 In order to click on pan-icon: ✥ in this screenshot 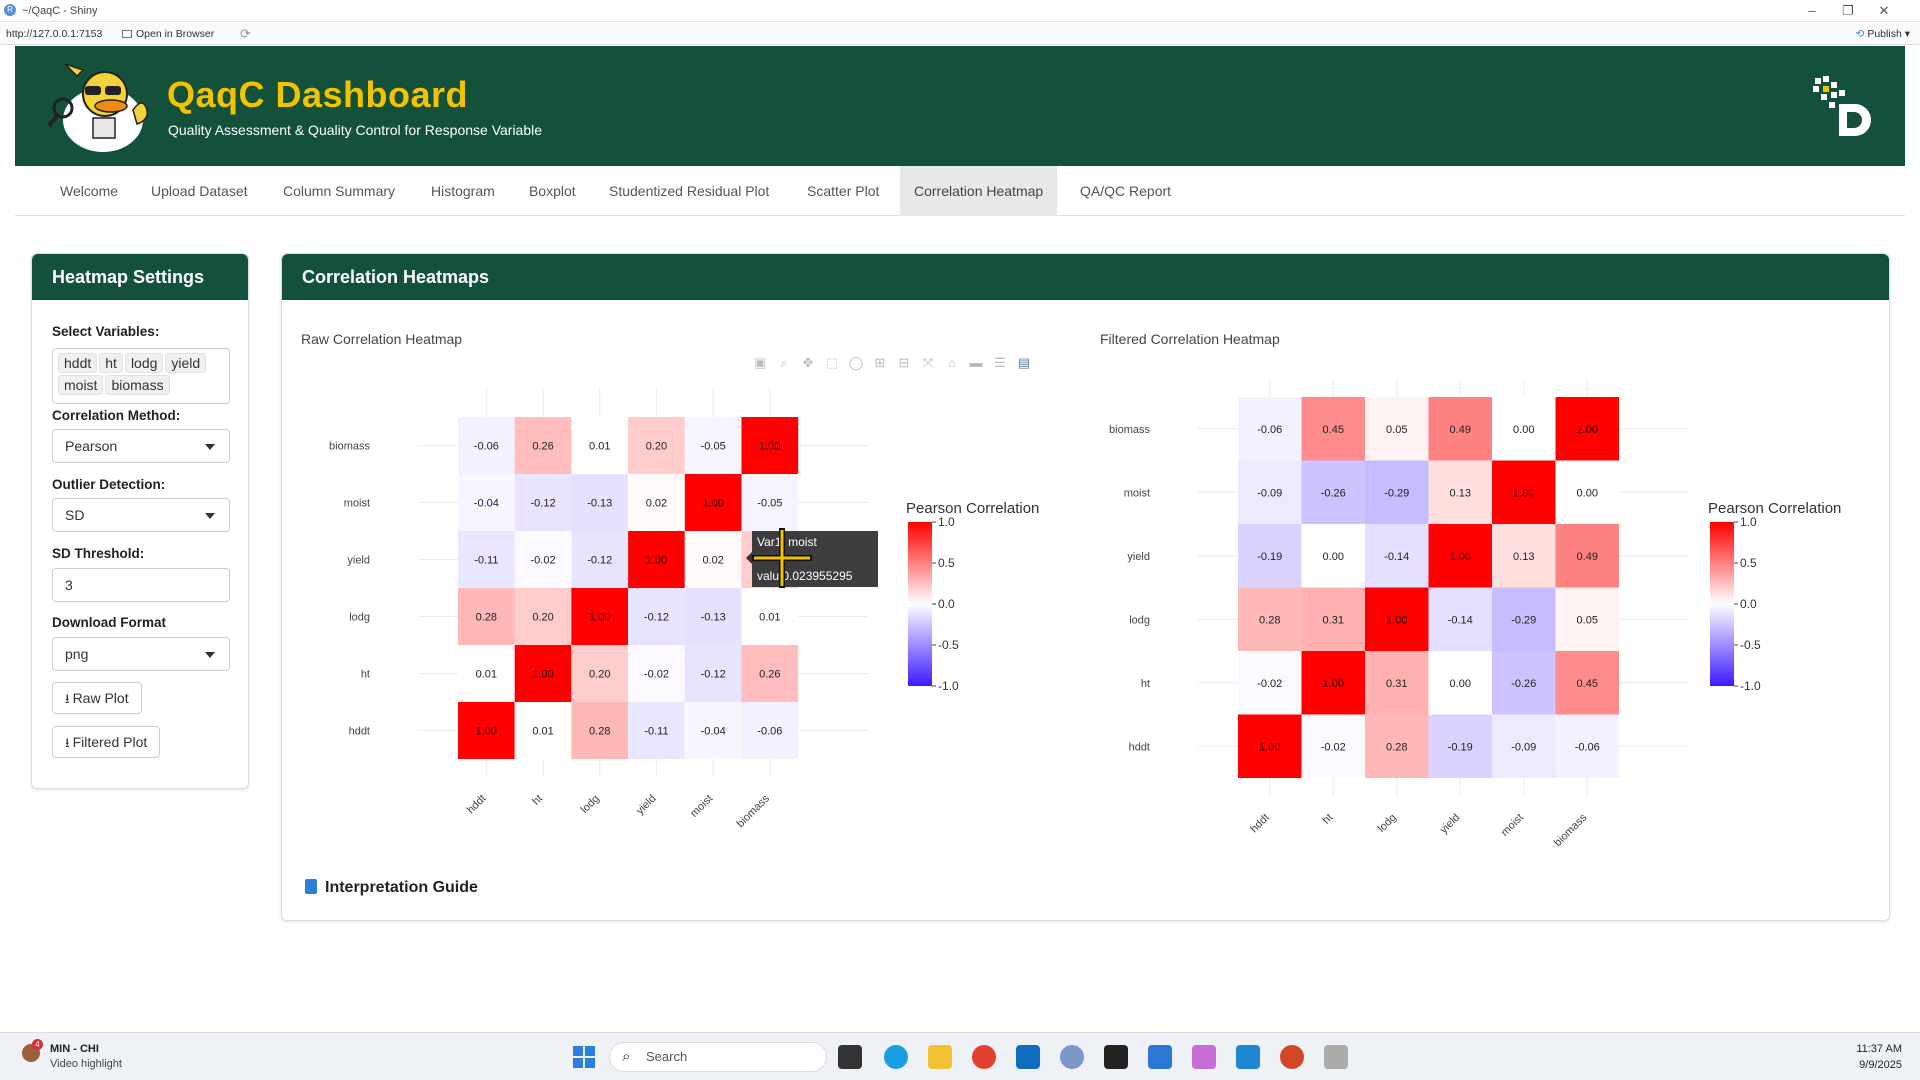, I will do `click(808, 362)`.